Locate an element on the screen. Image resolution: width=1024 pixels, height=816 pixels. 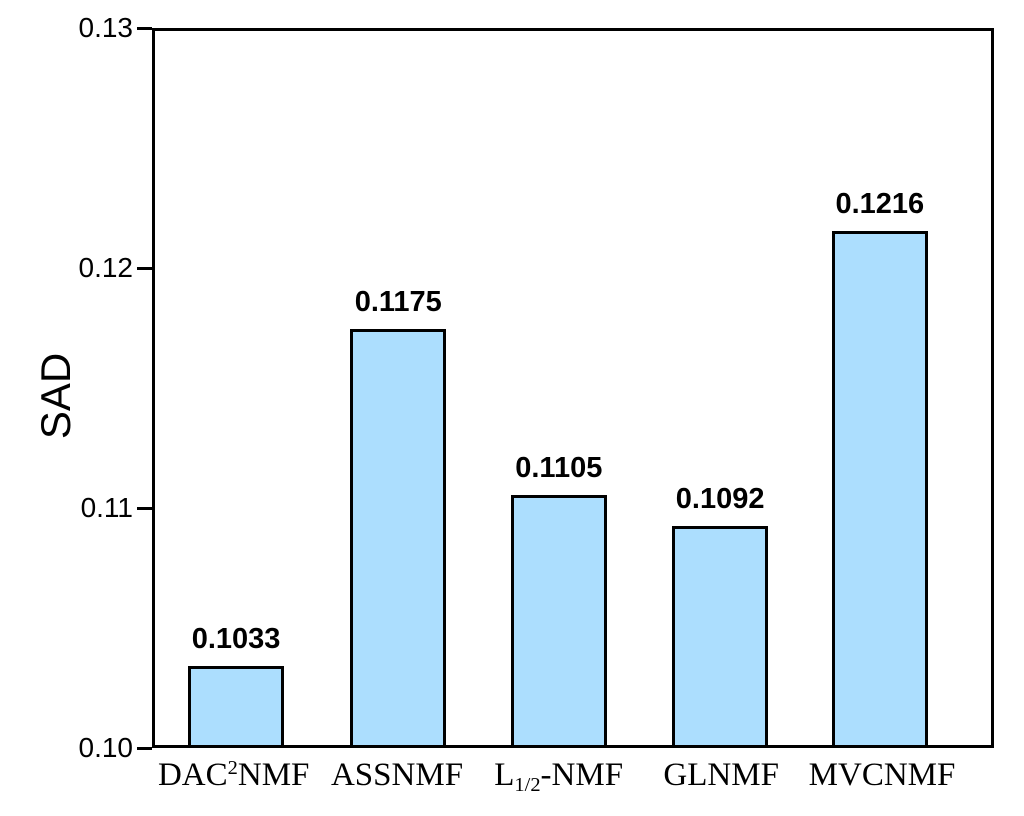
x-category-label-part: DAC is located at coordinates (192, 775).